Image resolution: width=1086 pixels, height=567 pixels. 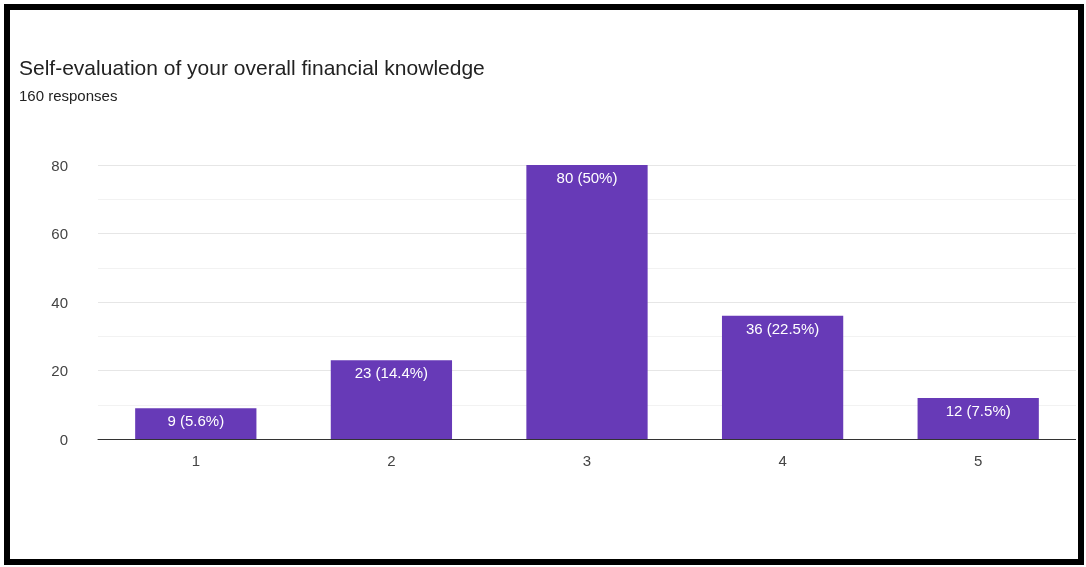 I want to click on y-tick-label: 60, so click(x=59, y=233).